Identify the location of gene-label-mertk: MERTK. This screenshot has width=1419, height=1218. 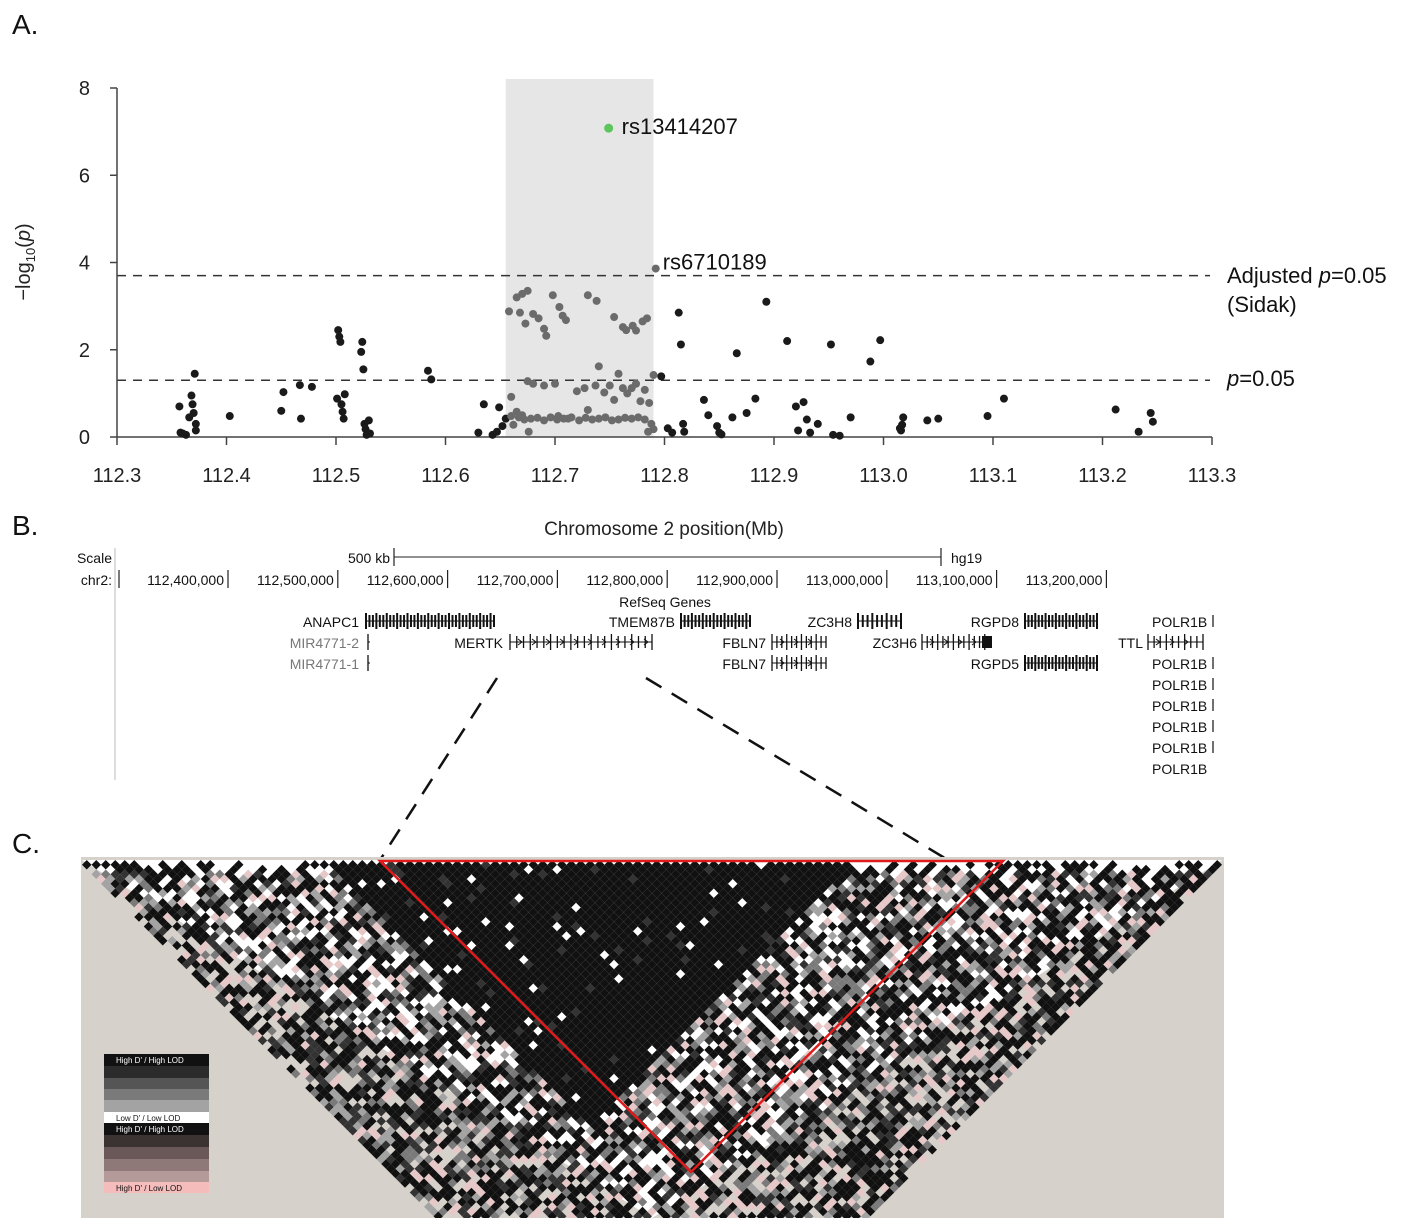
(478, 643).